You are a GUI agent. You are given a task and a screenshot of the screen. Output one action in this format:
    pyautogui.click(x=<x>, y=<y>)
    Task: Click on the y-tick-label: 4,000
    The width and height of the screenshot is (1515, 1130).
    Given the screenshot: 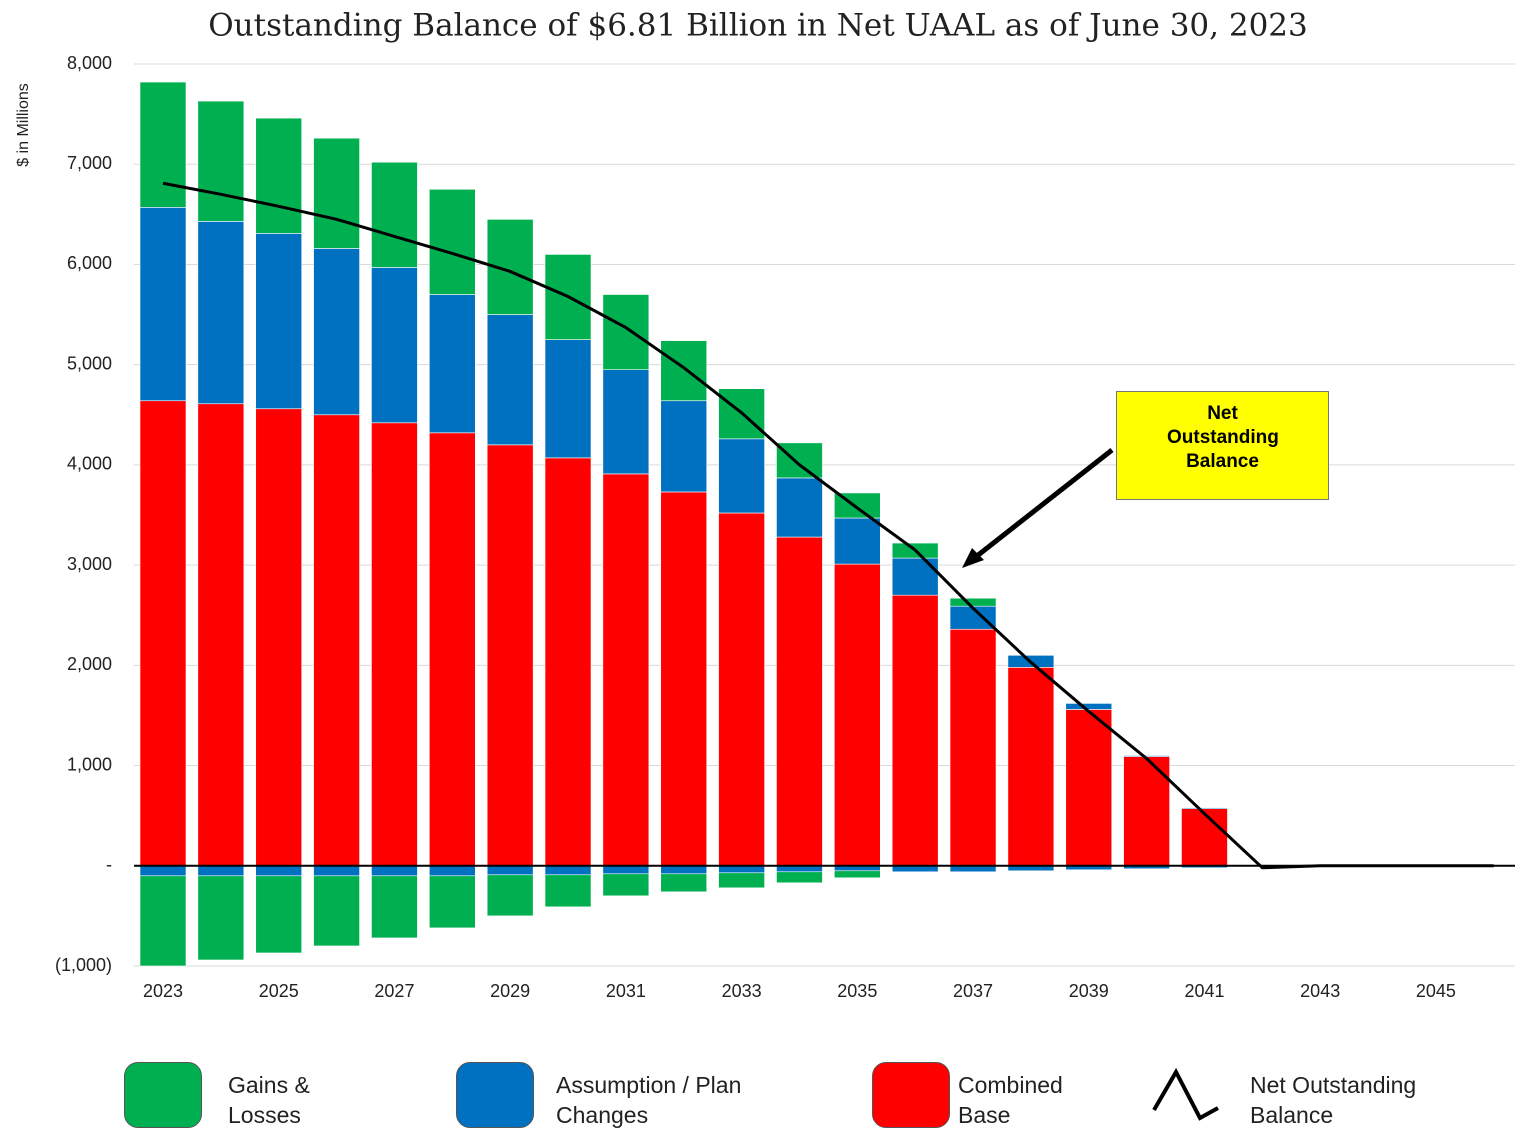 What is the action you would take?
    pyautogui.click(x=89, y=464)
    